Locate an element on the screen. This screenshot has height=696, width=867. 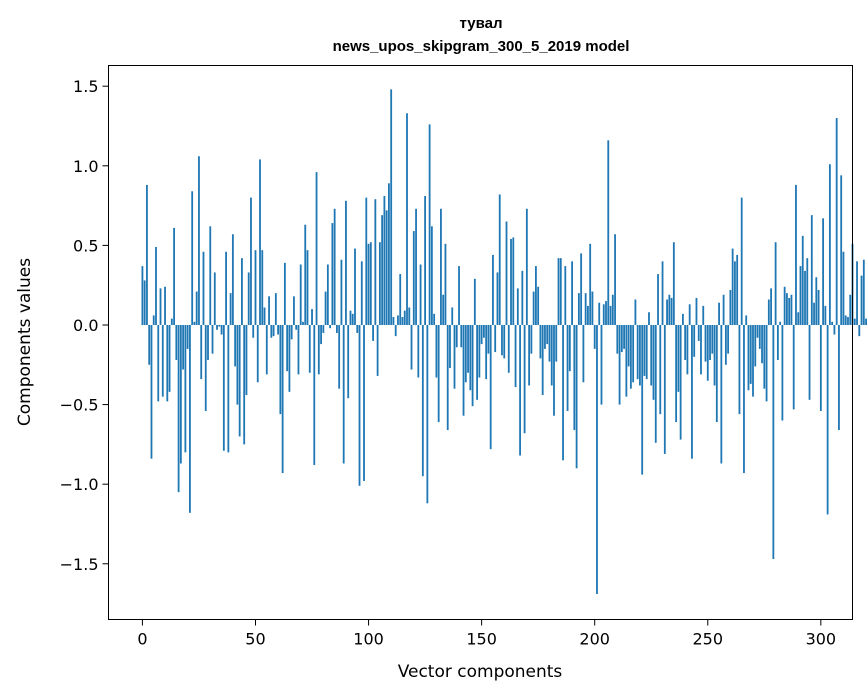
x-tick-label-50: 50 is located at coordinates (255, 639).